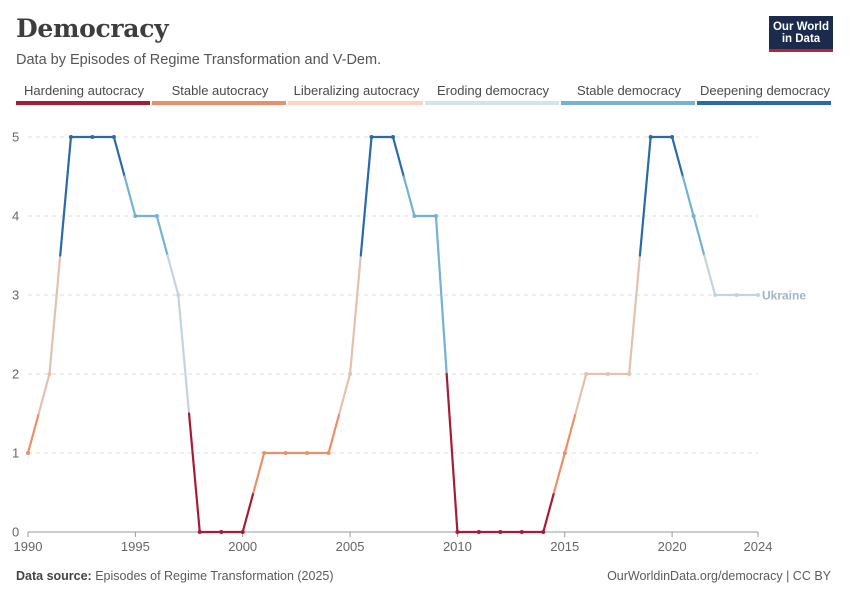 Image resolution: width=850 pixels, height=600 pixels. What do you see at coordinates (28, 546) in the screenshot?
I see `x-tick-label: 1990` at bounding box center [28, 546].